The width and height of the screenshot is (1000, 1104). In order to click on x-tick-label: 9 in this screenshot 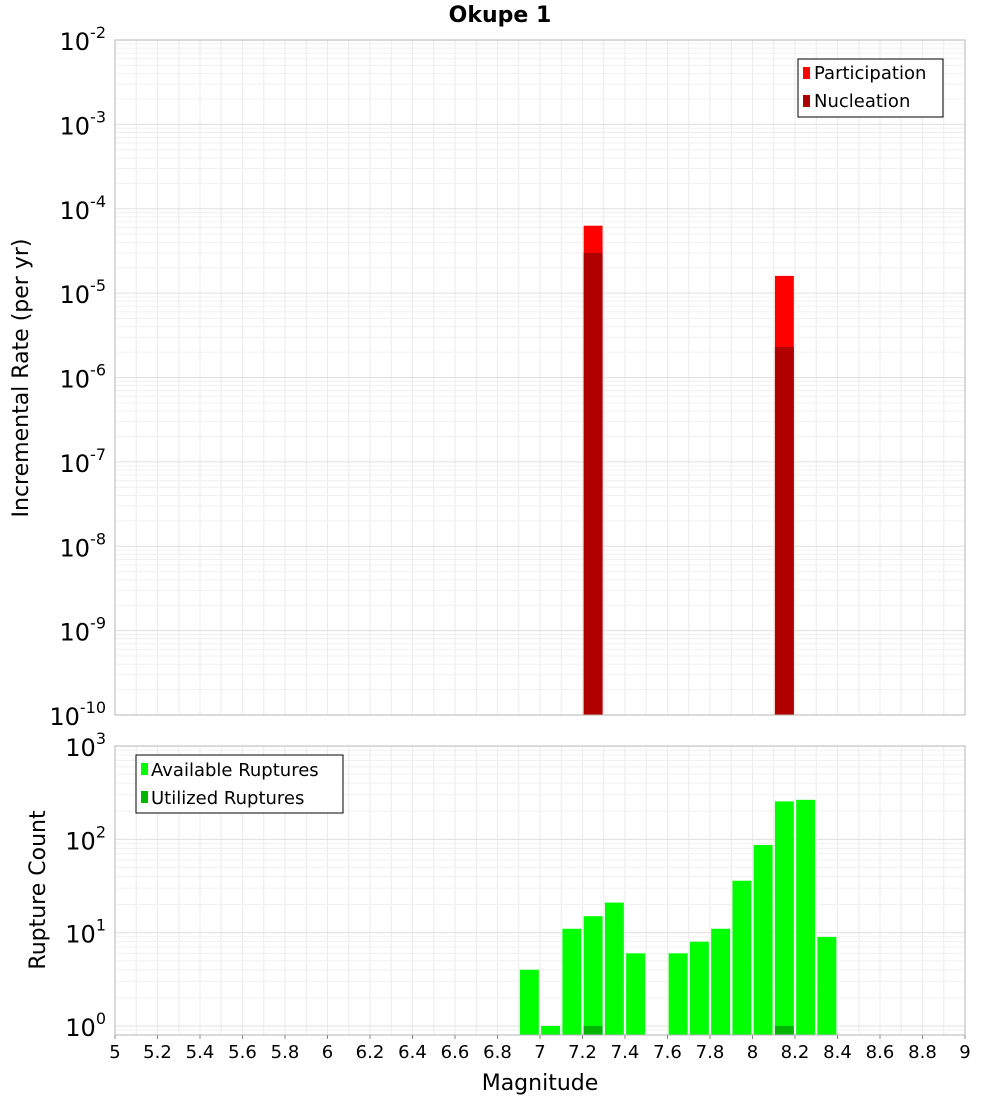, I will do `click(964, 1052)`.